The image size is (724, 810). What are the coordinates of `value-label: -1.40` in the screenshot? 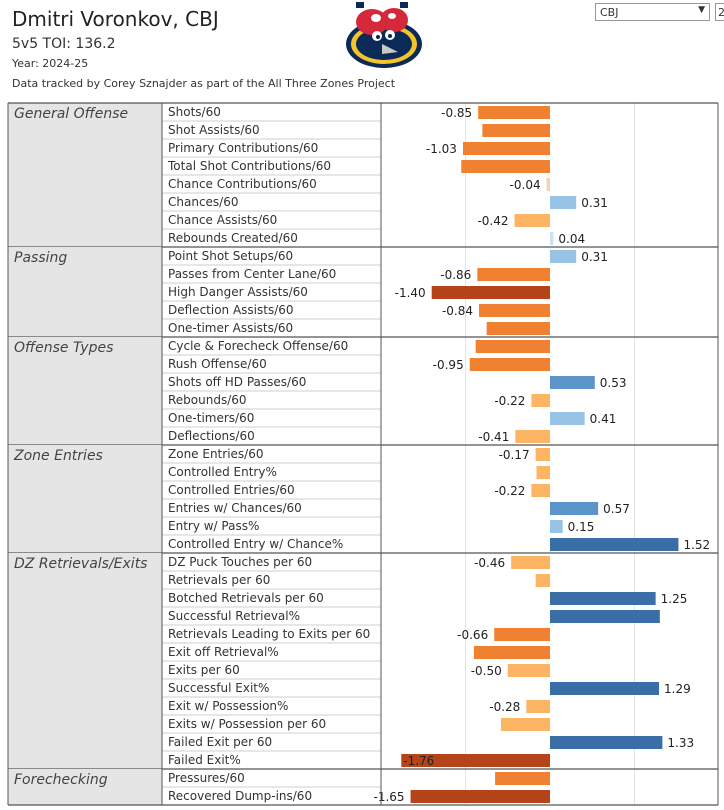 It's located at (410, 293).